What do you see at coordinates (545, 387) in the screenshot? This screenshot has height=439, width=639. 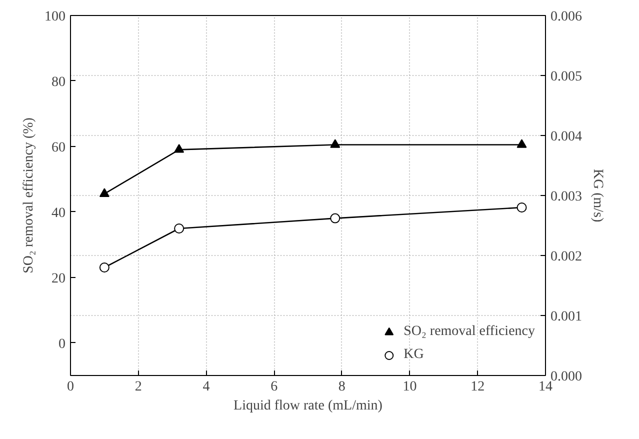 I see `x-tick-label: 14` at bounding box center [545, 387].